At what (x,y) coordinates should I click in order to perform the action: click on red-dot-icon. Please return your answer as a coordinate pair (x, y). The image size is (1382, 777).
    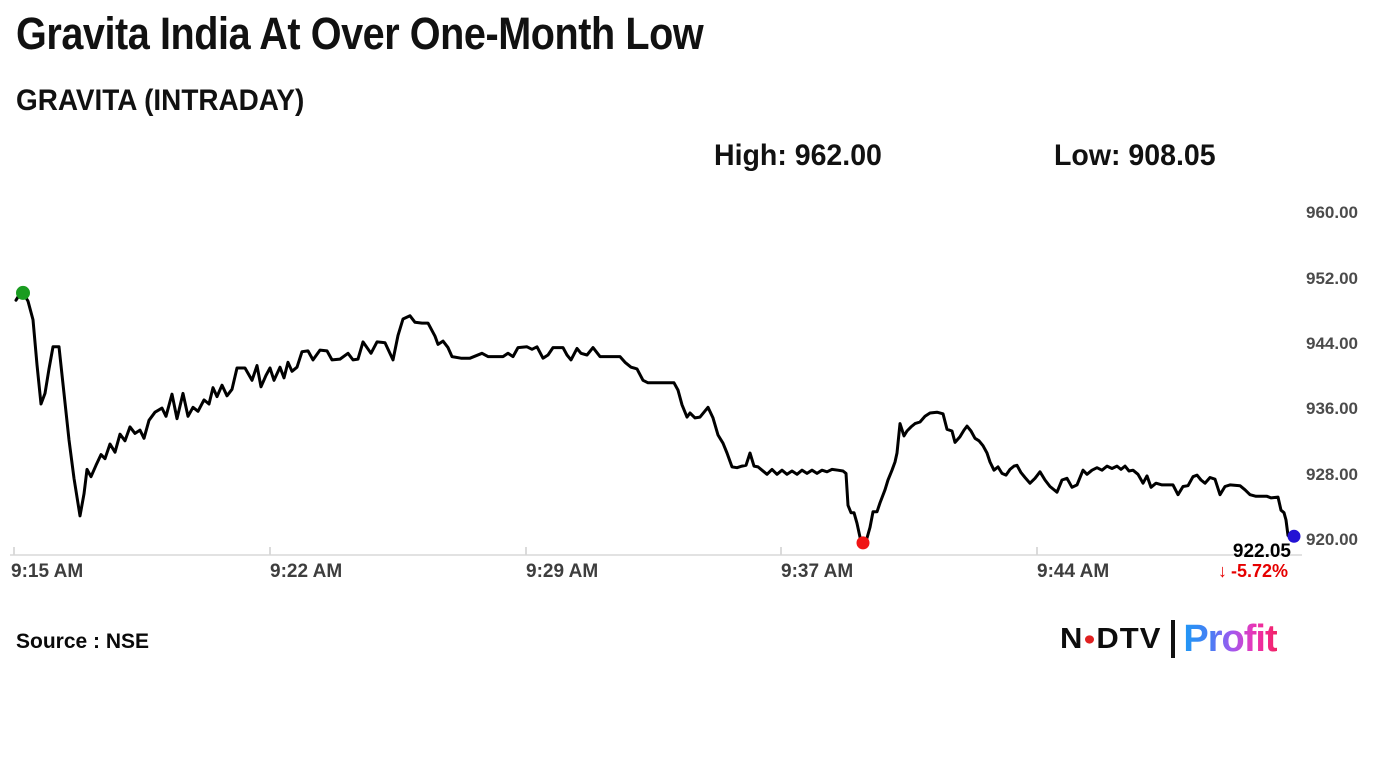
    Looking at the image, I should click on (1090, 639).